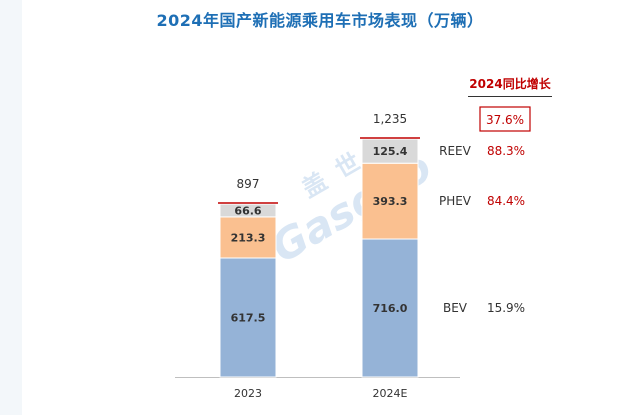 The image size is (640, 415). What do you see at coordinates (320, 20) in the screenshot?
I see `chart-title: 2024年国产新能源乘用车市场表现（万辆）` at bounding box center [320, 20].